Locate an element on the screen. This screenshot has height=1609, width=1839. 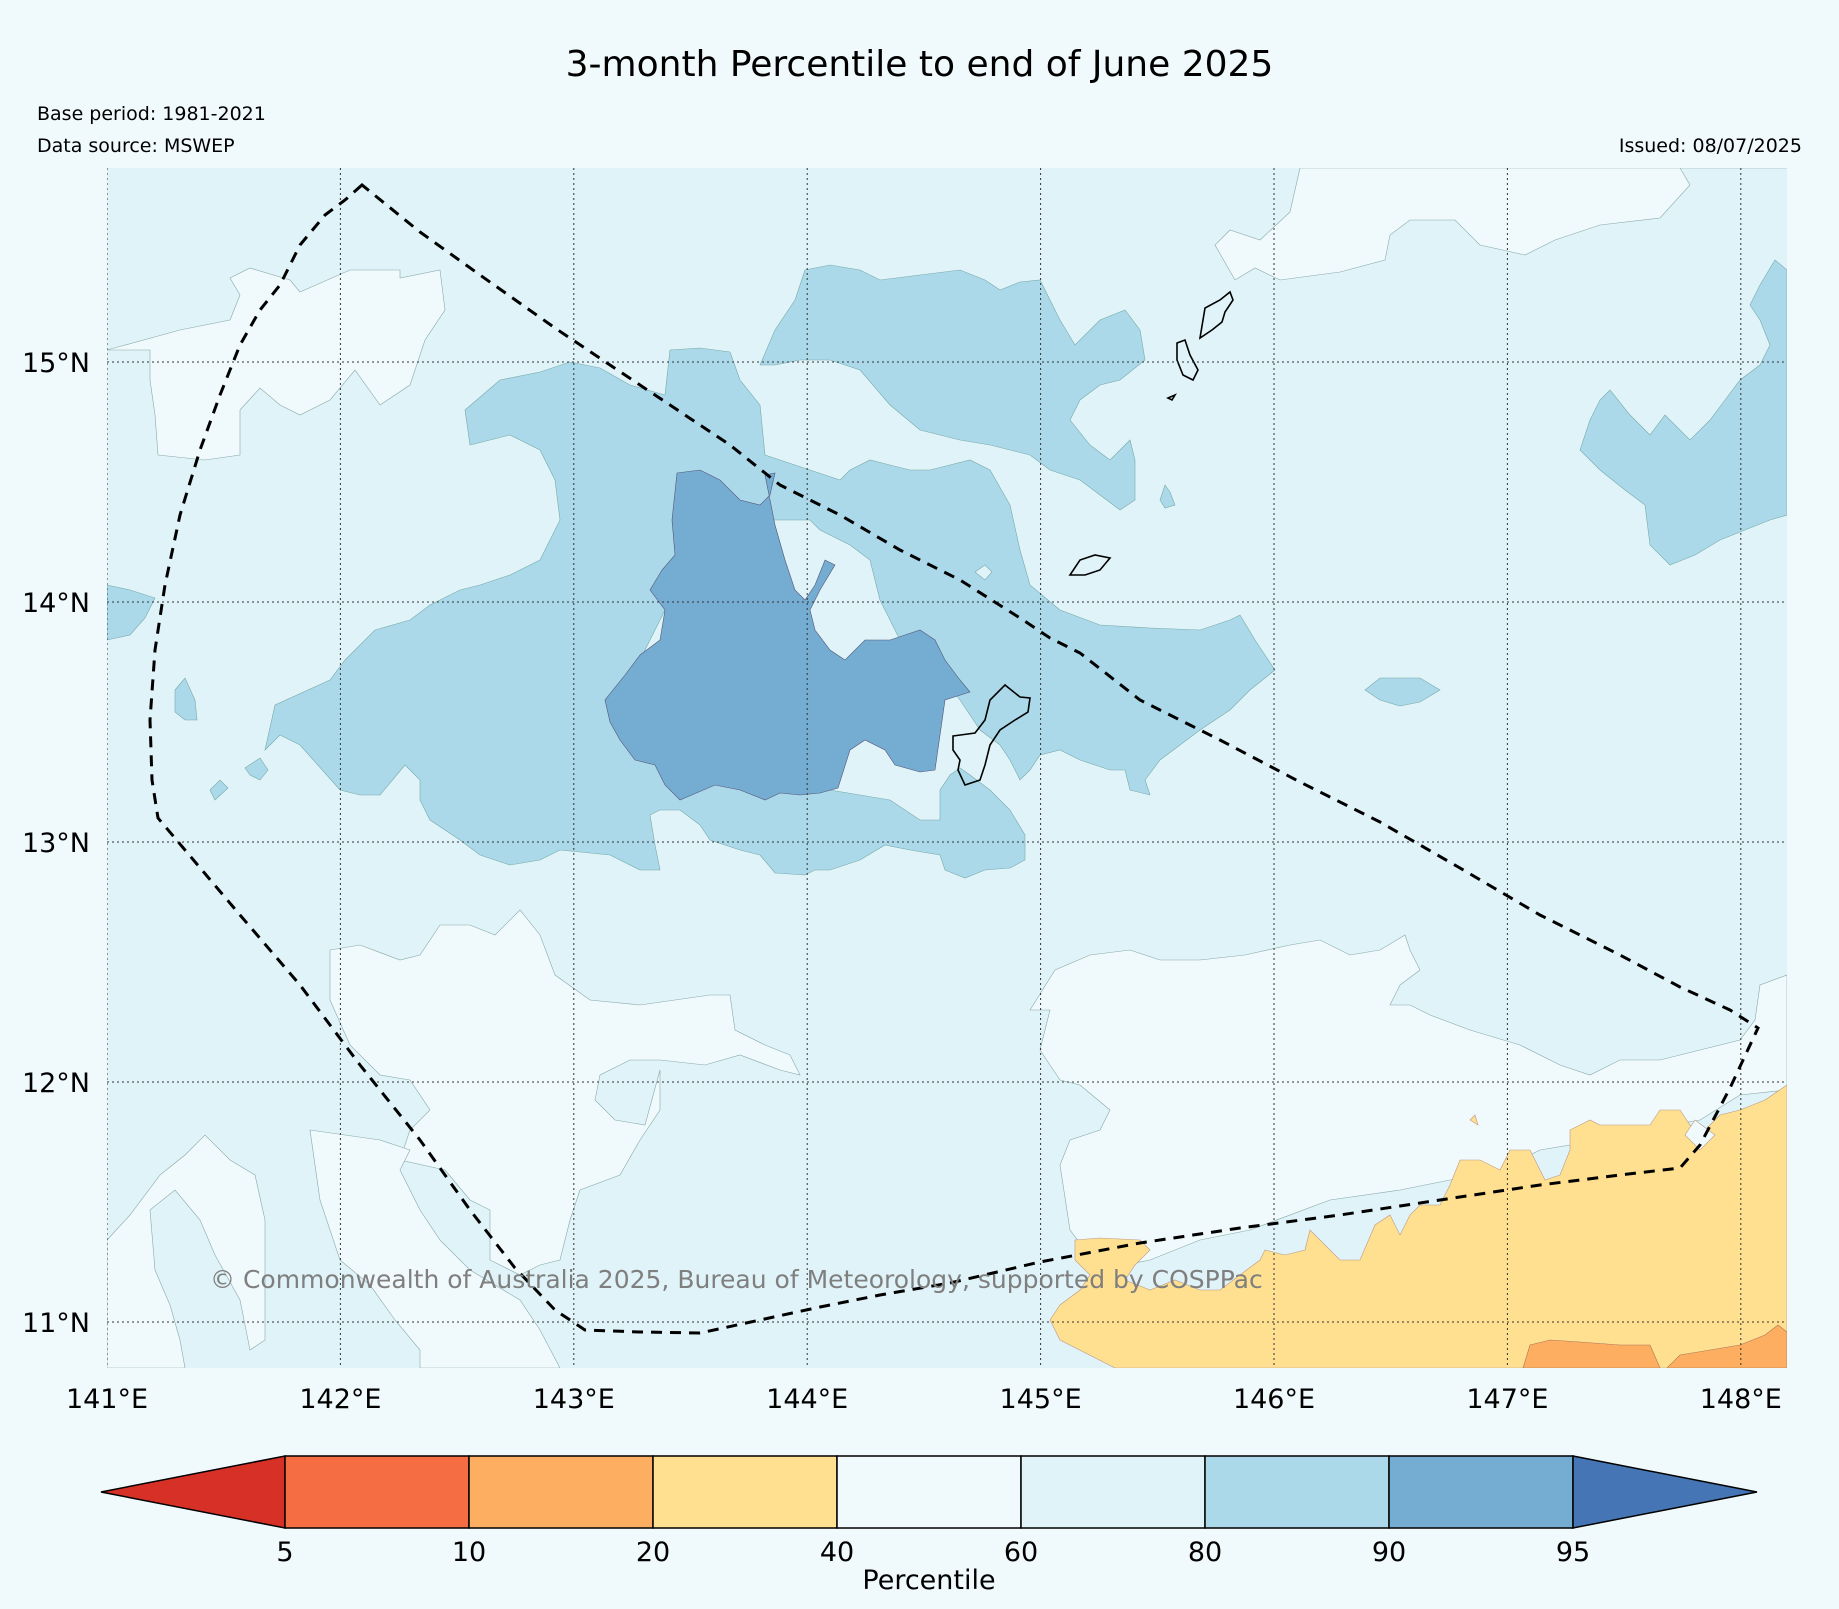
lon-label-141e: 141°E is located at coordinates (107, 1399).